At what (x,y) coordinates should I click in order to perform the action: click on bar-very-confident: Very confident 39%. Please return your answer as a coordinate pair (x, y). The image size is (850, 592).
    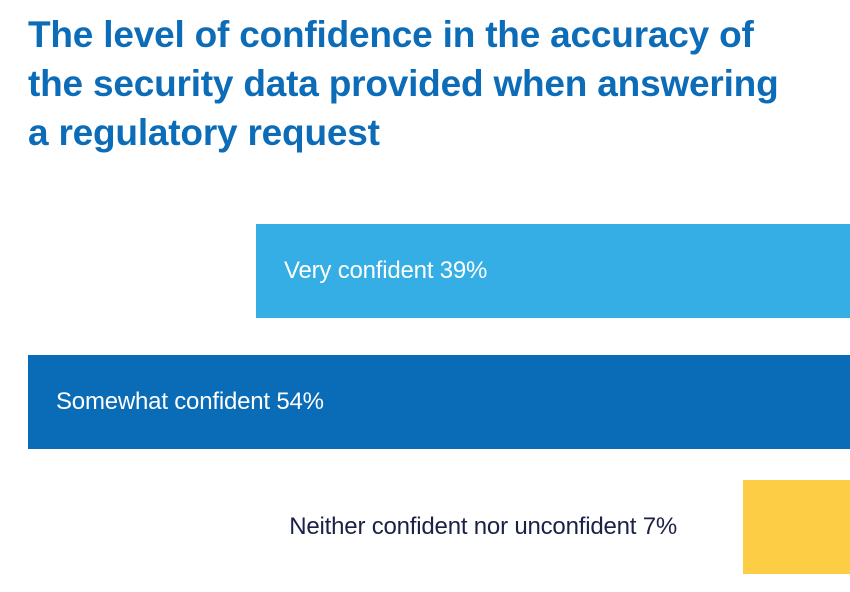
    Looking at the image, I should click on (553, 271).